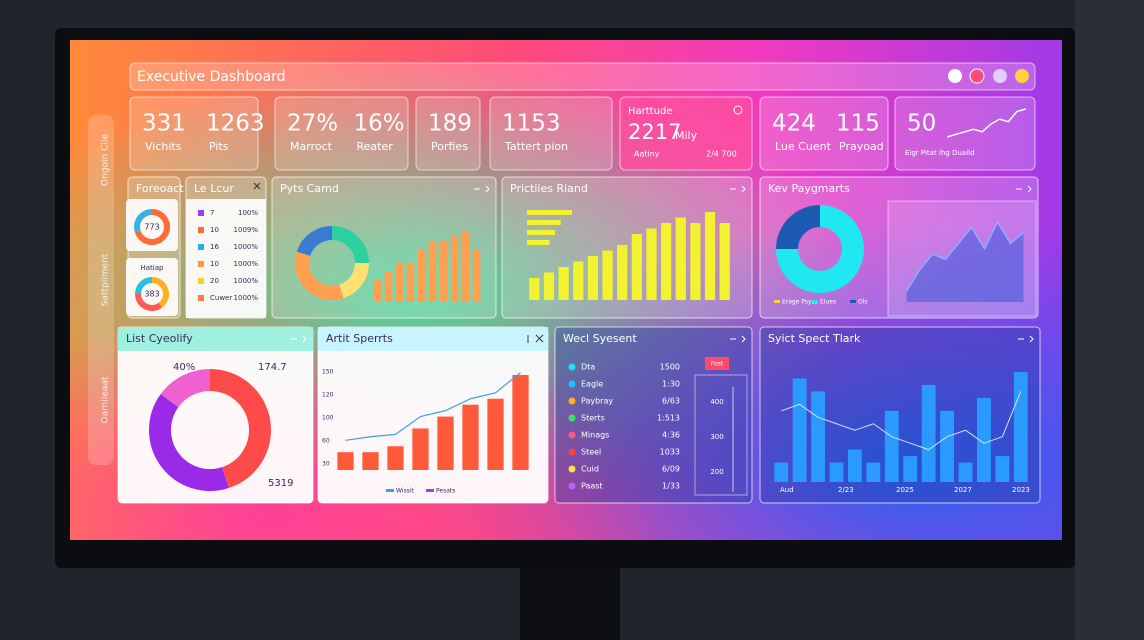  I want to click on row-label: Sterts, so click(593, 418).